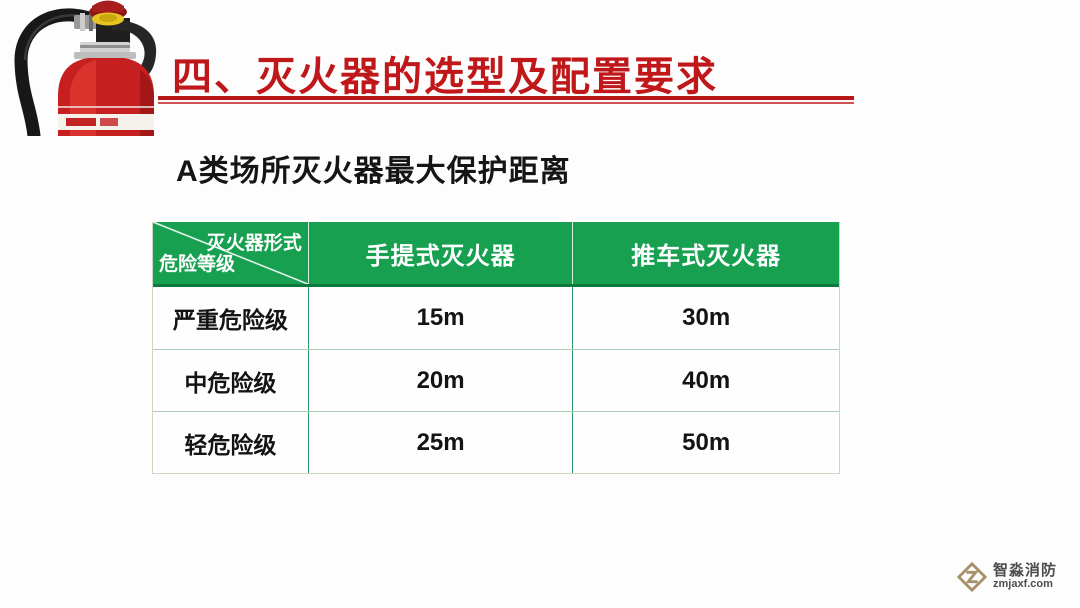 This screenshot has height=608, width=1080. I want to click on diagonal-divider, so click(230, 253).